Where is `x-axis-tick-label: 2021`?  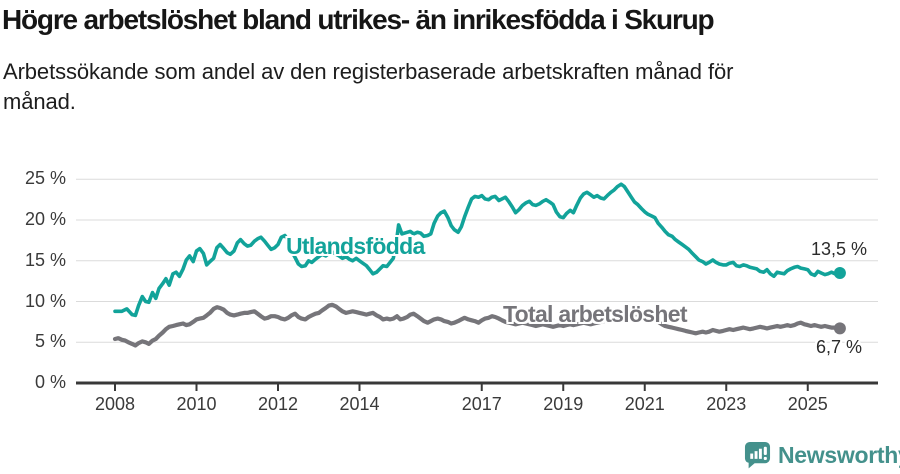 x-axis-tick-label: 2021 is located at coordinates (644, 404).